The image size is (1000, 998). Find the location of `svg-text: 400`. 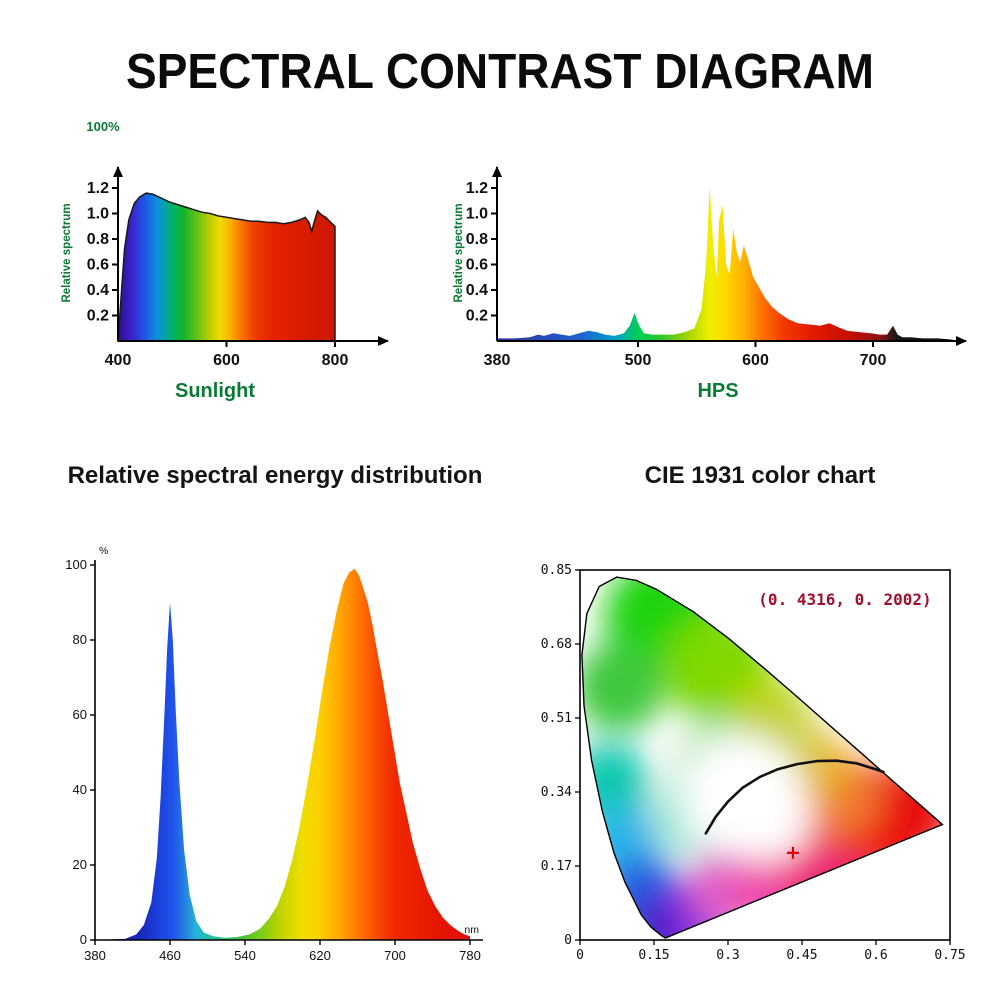

svg-text: 400 is located at coordinates (118, 360).